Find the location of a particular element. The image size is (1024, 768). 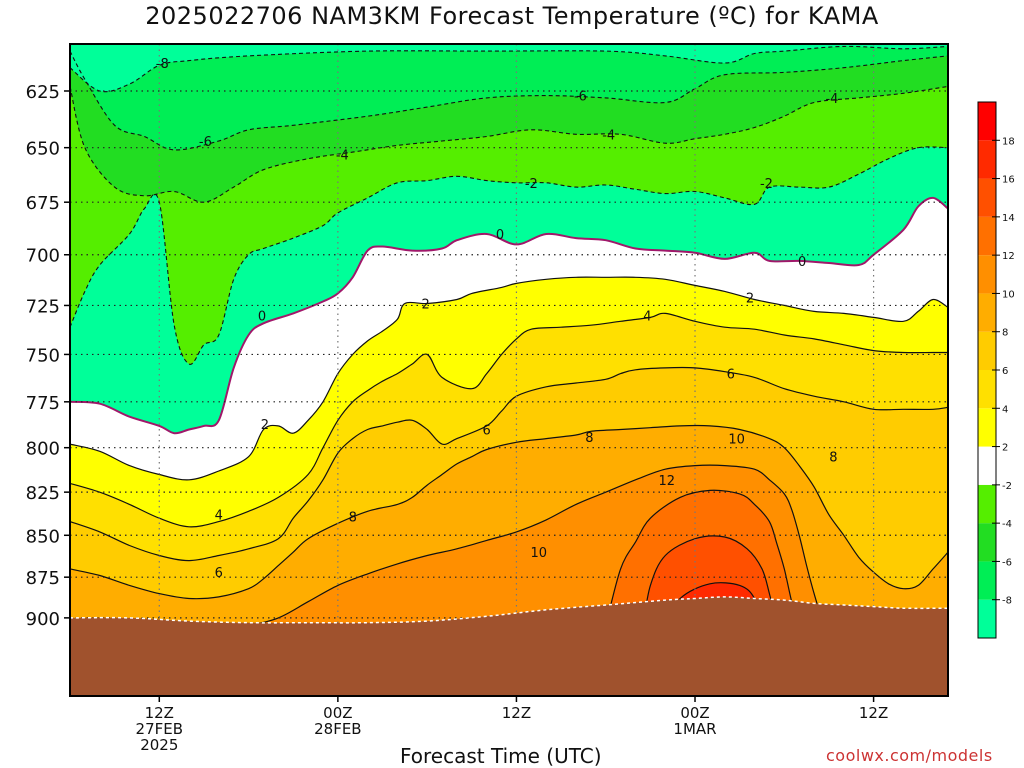

y-tick-label: 775 is located at coordinates (43, 403).